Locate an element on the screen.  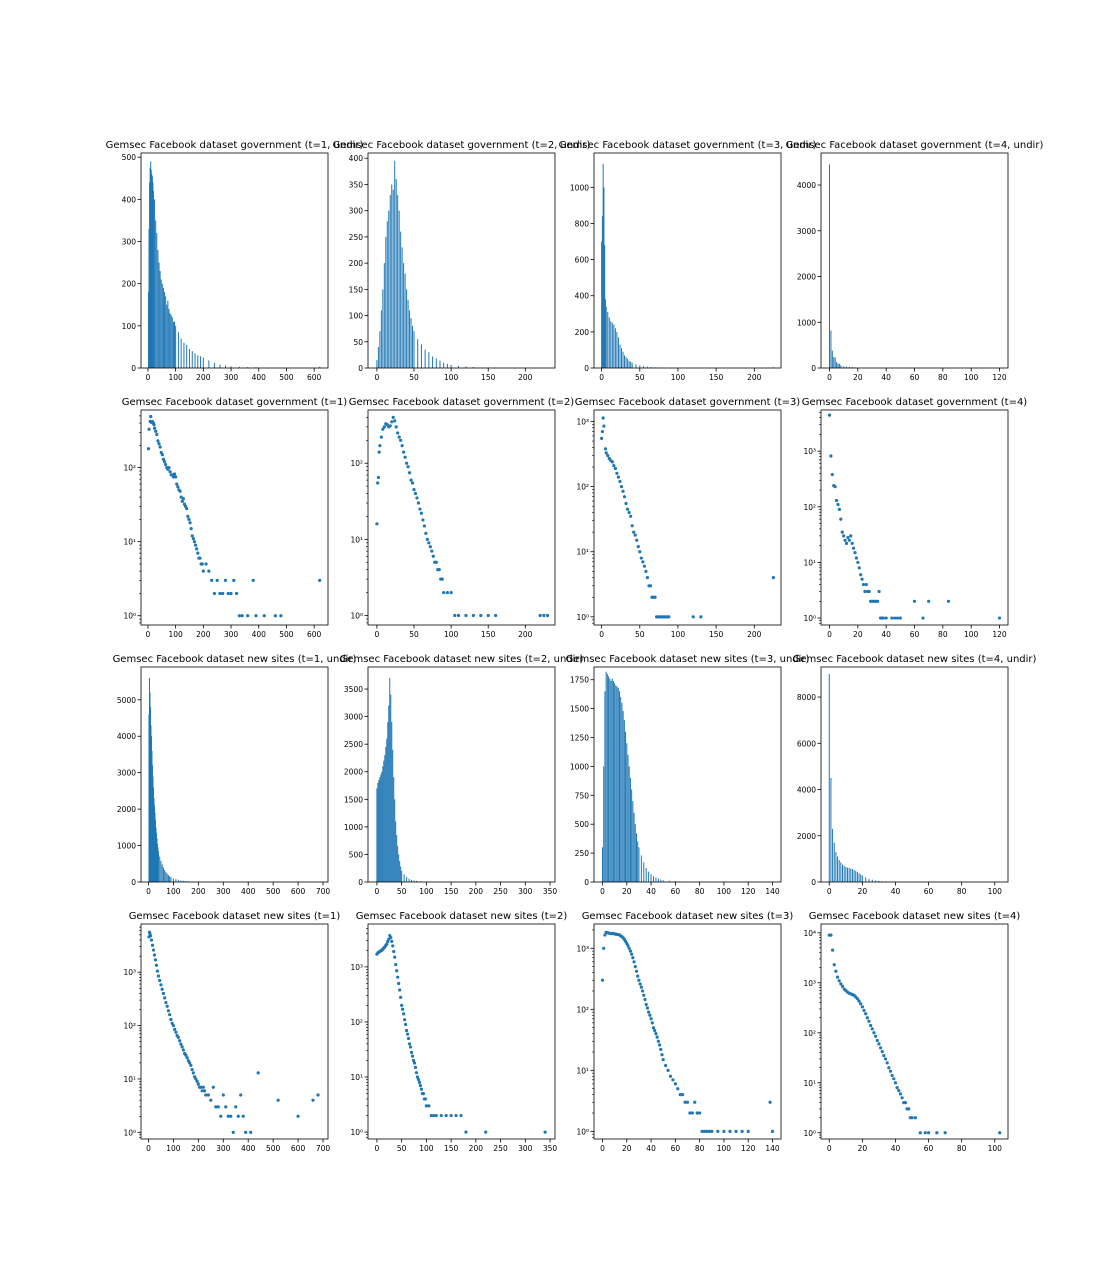
x-tick-label: 60 is located at coordinates (915, 634).